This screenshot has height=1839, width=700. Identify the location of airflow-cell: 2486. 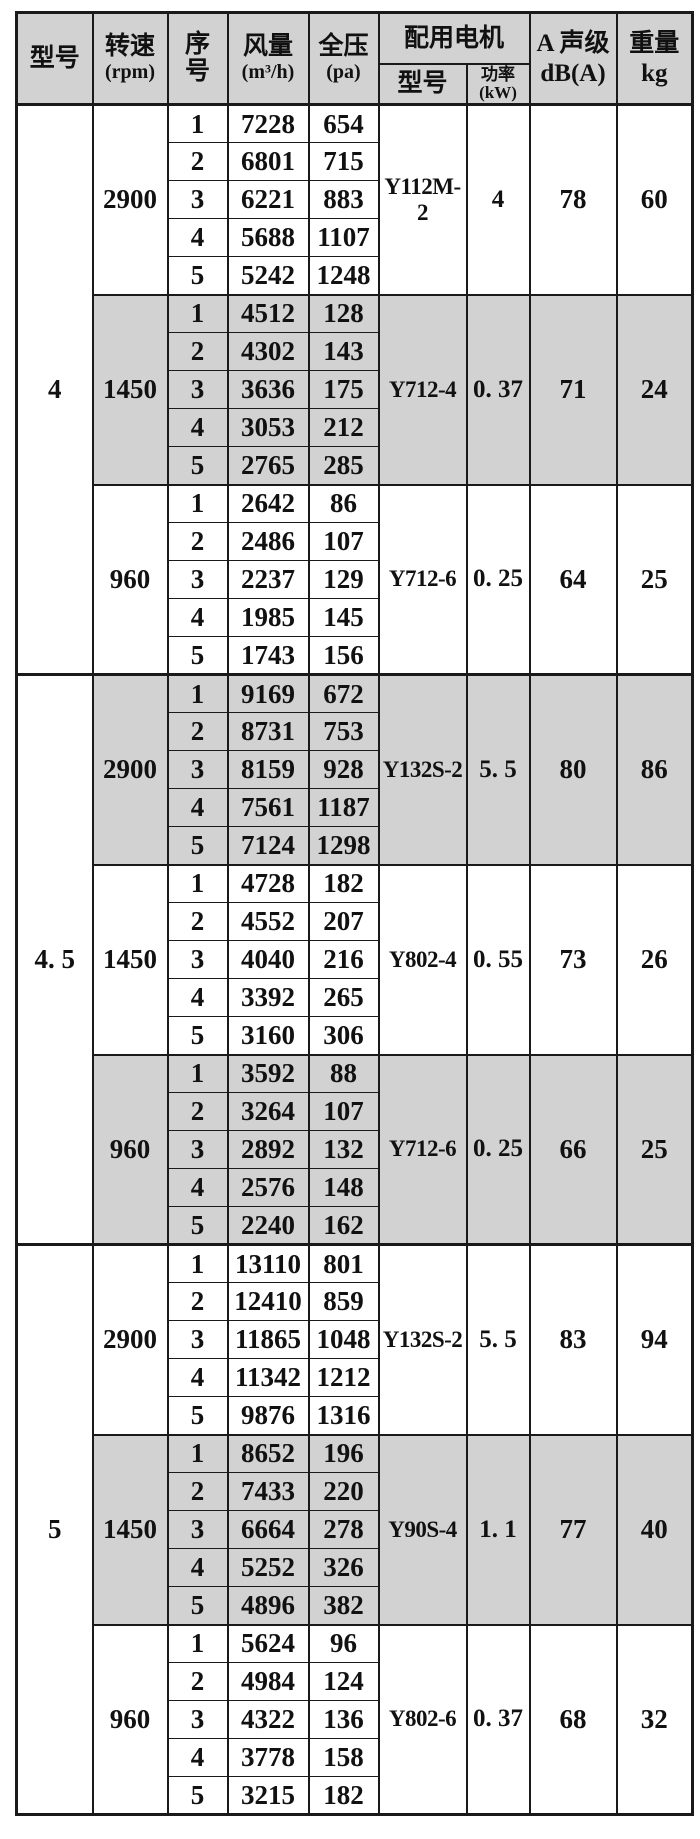
(268, 541).